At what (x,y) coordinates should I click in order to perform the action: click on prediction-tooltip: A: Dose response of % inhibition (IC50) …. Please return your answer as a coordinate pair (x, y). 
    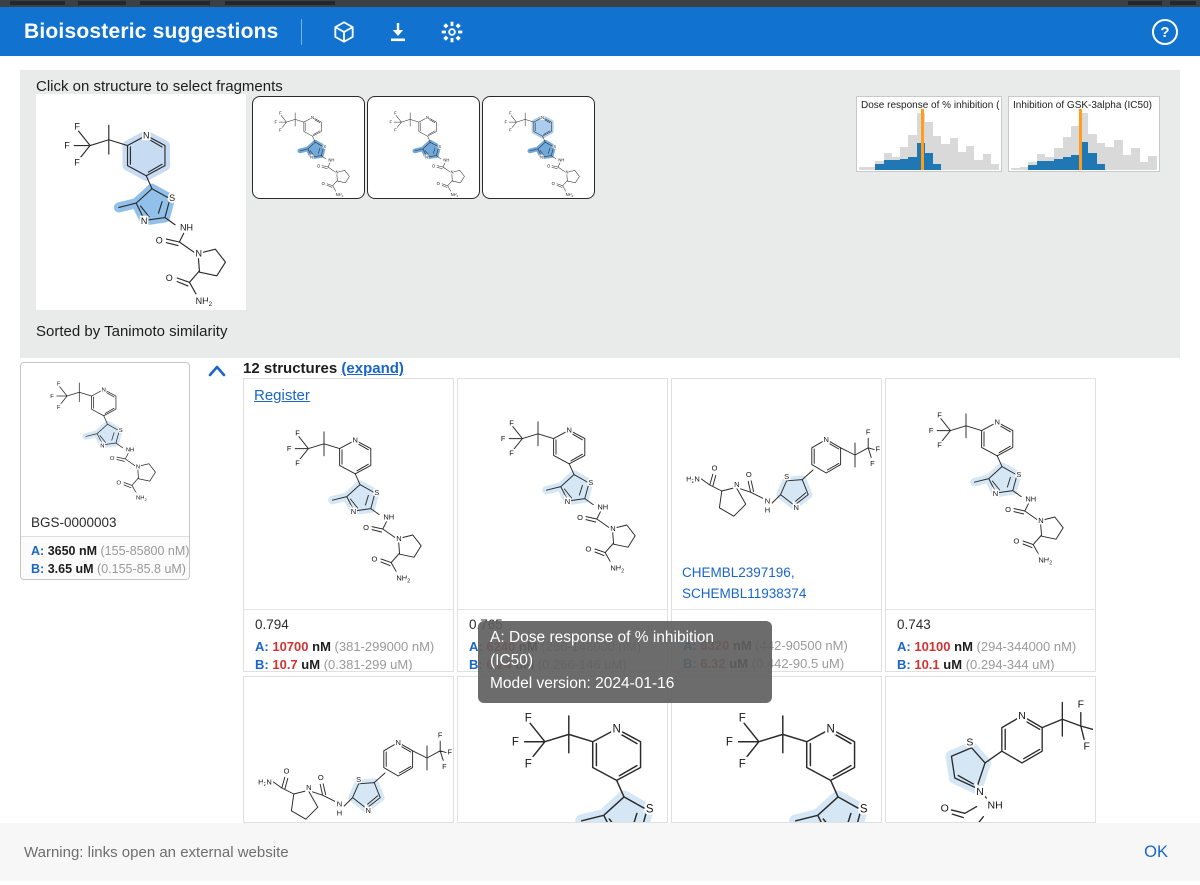
    Looking at the image, I should click on (625, 662).